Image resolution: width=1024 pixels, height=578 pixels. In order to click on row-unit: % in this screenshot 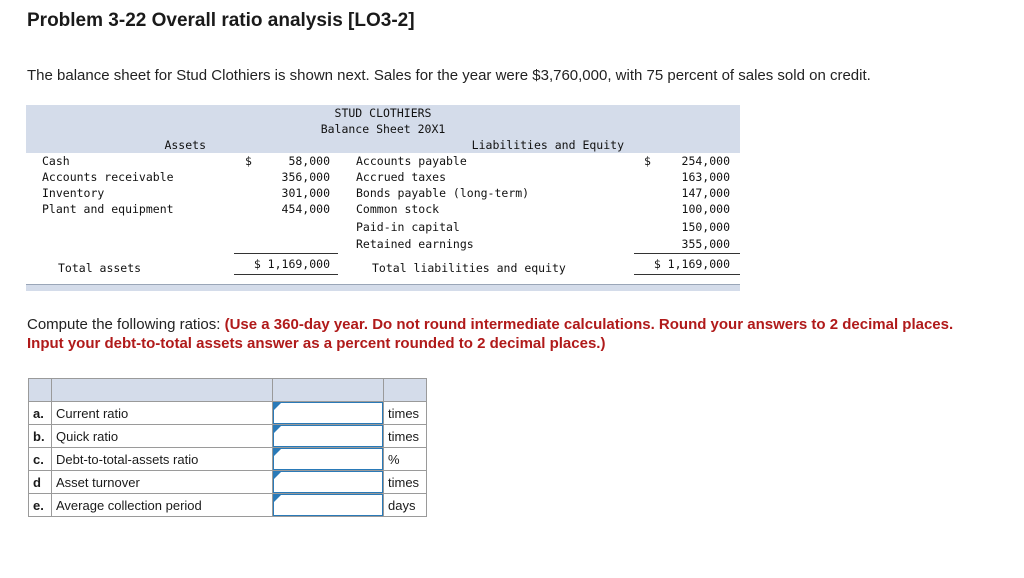, I will do `click(405, 459)`.